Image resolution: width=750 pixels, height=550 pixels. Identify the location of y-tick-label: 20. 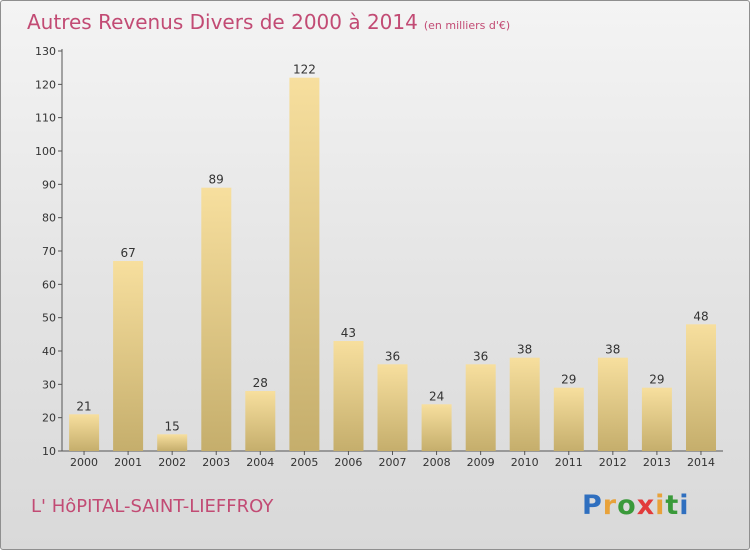
(49, 418).